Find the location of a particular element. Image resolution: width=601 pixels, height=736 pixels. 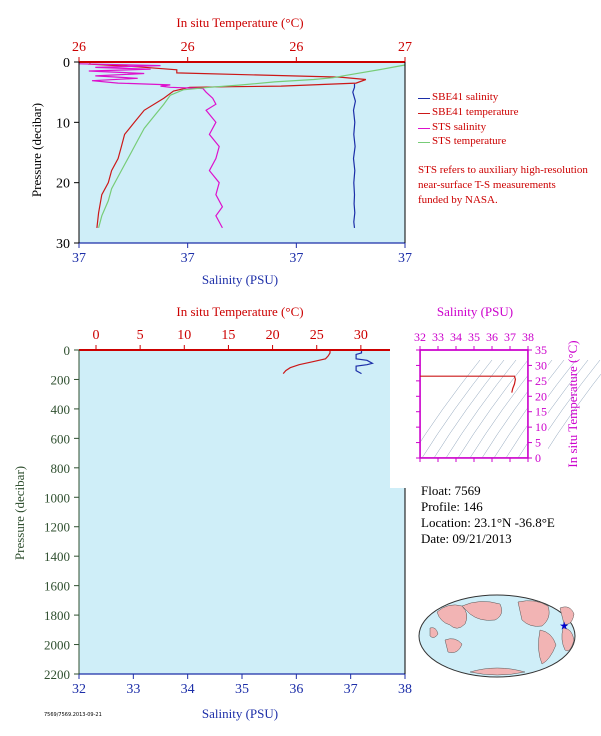

bottom-sal-tick-label: 34 is located at coordinates (188, 689).